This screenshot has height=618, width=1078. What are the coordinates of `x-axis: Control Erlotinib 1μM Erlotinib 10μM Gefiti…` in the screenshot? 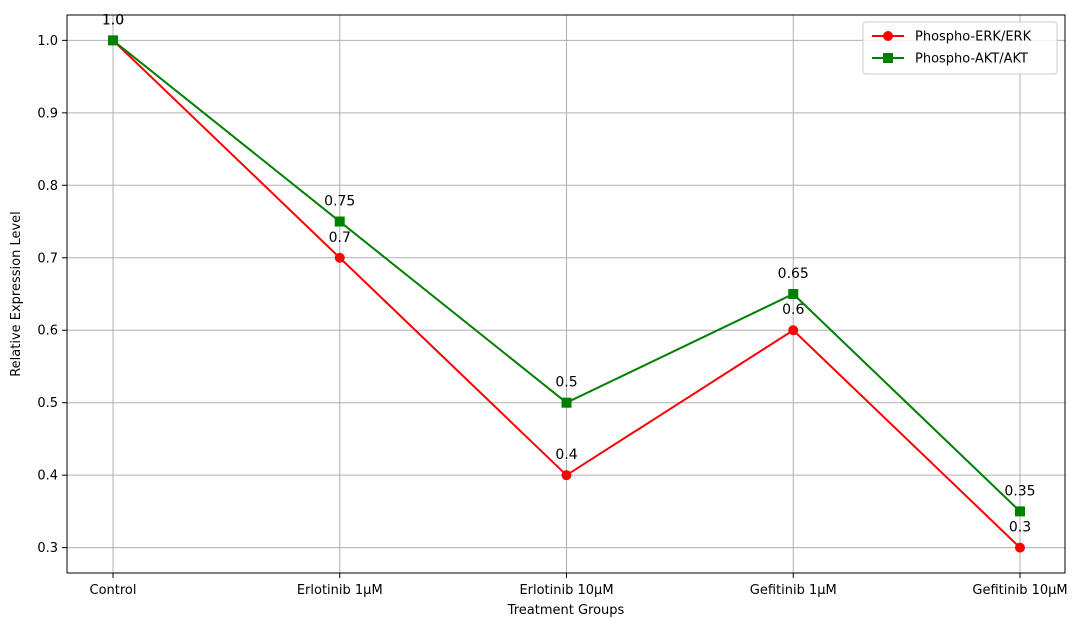 It's located at (579, 585).